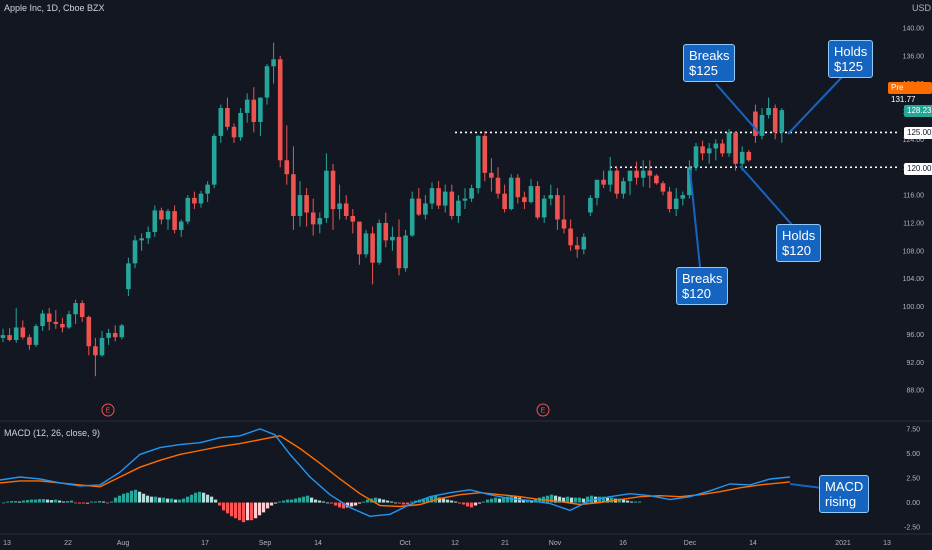  What do you see at coordinates (623, 543) in the screenshot?
I see `time-tick-label: 16` at bounding box center [623, 543].